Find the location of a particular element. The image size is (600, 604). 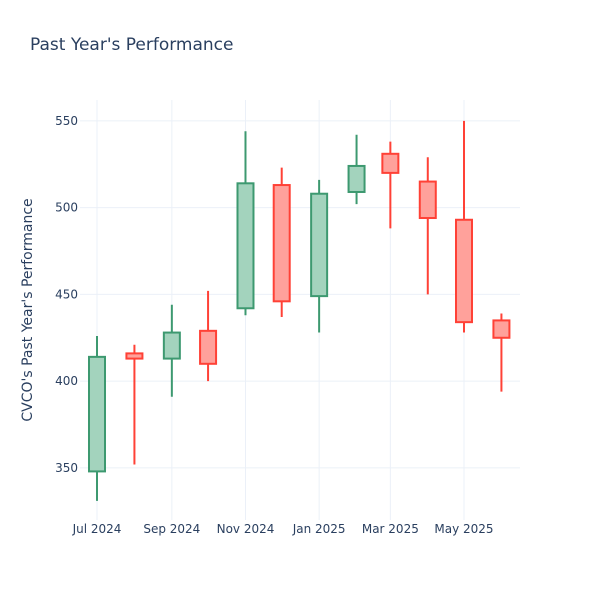

y-tick-label: 500 is located at coordinates (66, 208).